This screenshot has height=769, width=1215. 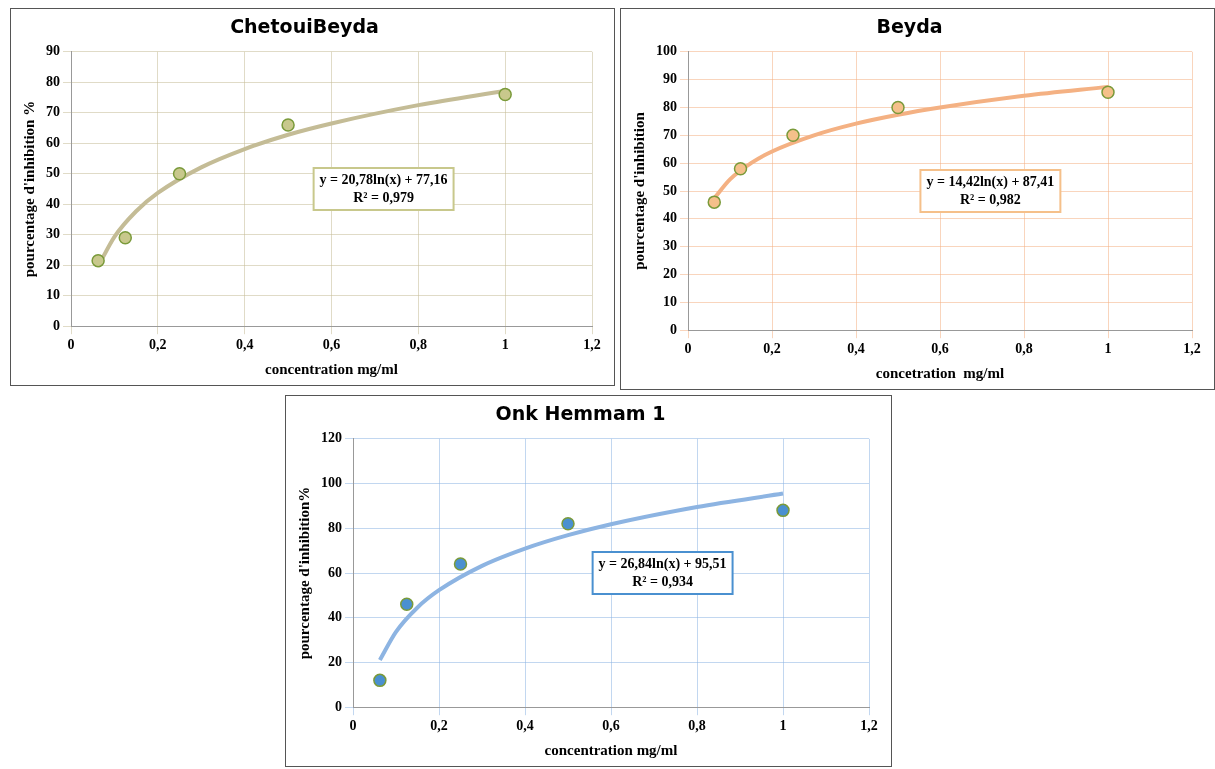 What do you see at coordinates (940, 372) in the screenshot?
I see `x-axis-title: concetration mg/ml` at bounding box center [940, 372].